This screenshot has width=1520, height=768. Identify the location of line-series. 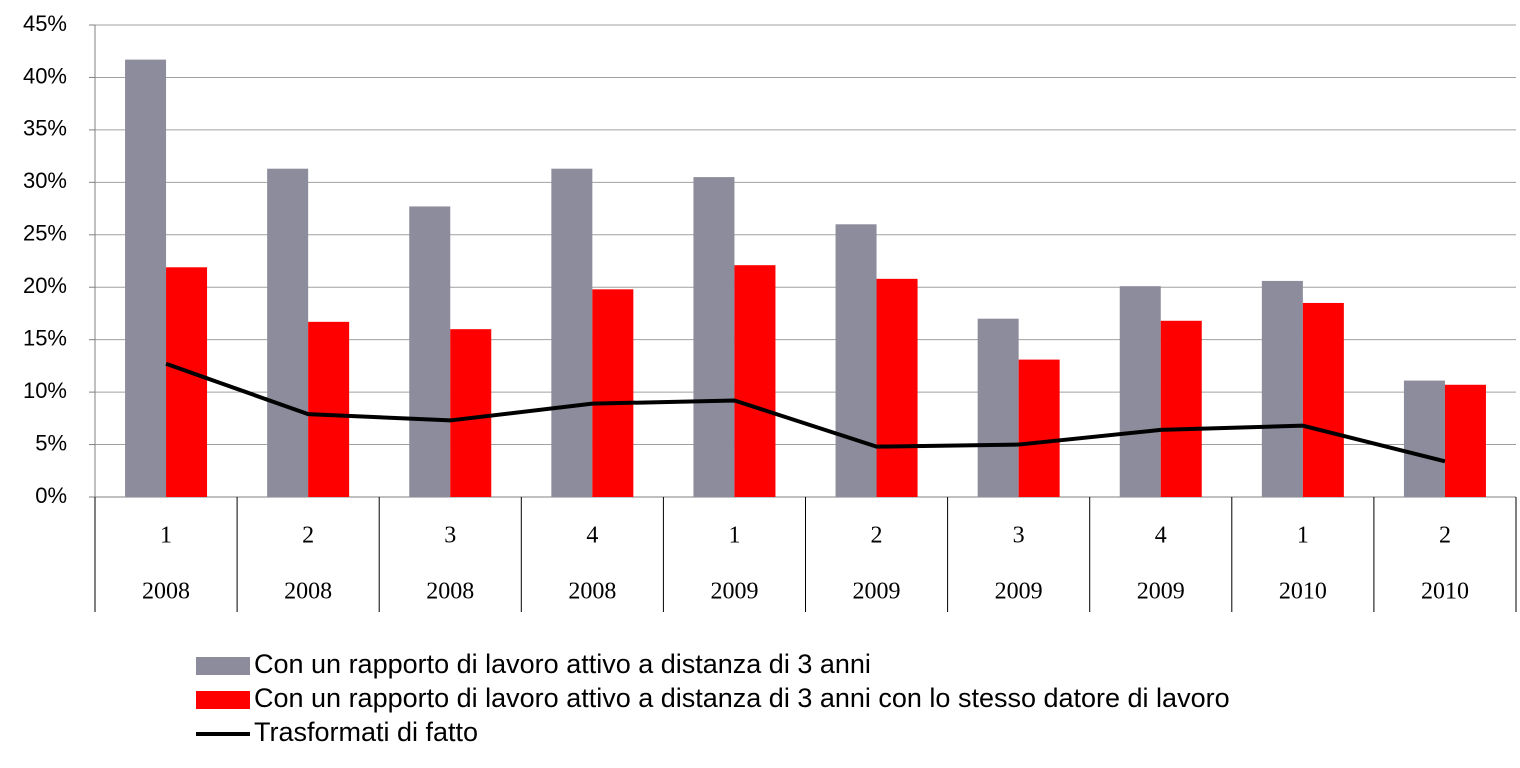
(805, 412).